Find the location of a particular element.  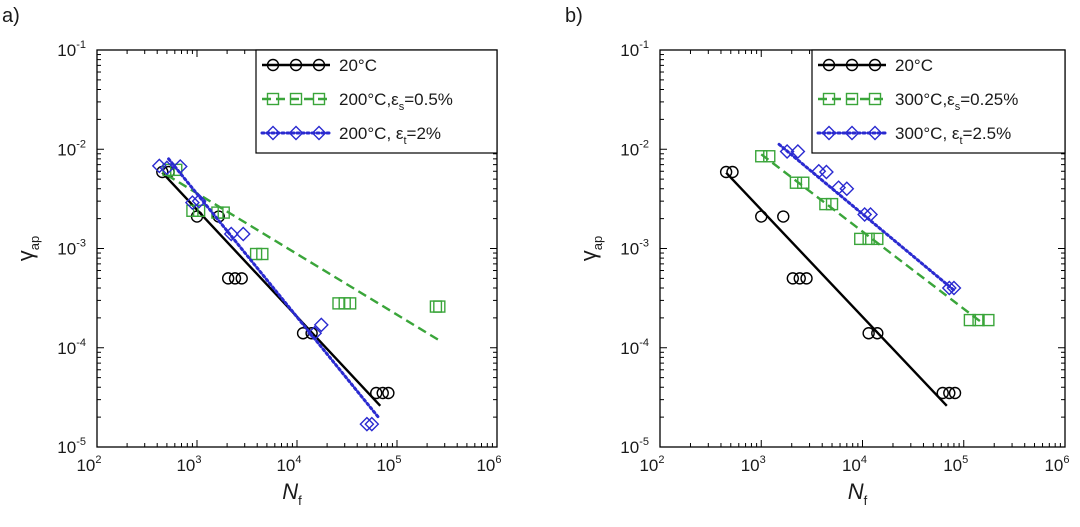

legend-label: 200°C, εt=2% is located at coordinates (390, 135).